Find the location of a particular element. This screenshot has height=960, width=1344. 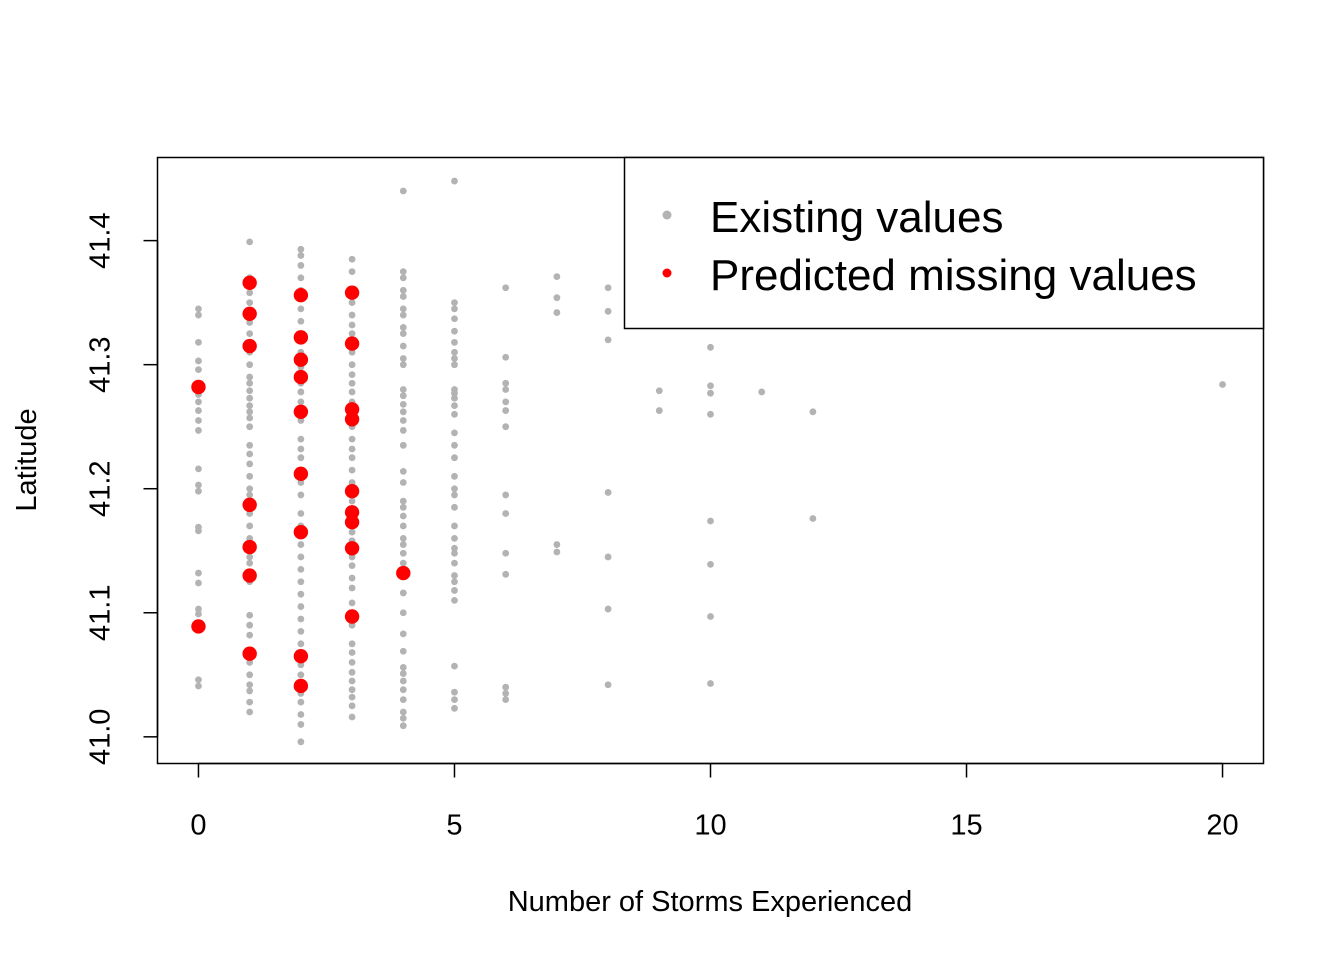

legend-marker-predicted is located at coordinates (667, 273).